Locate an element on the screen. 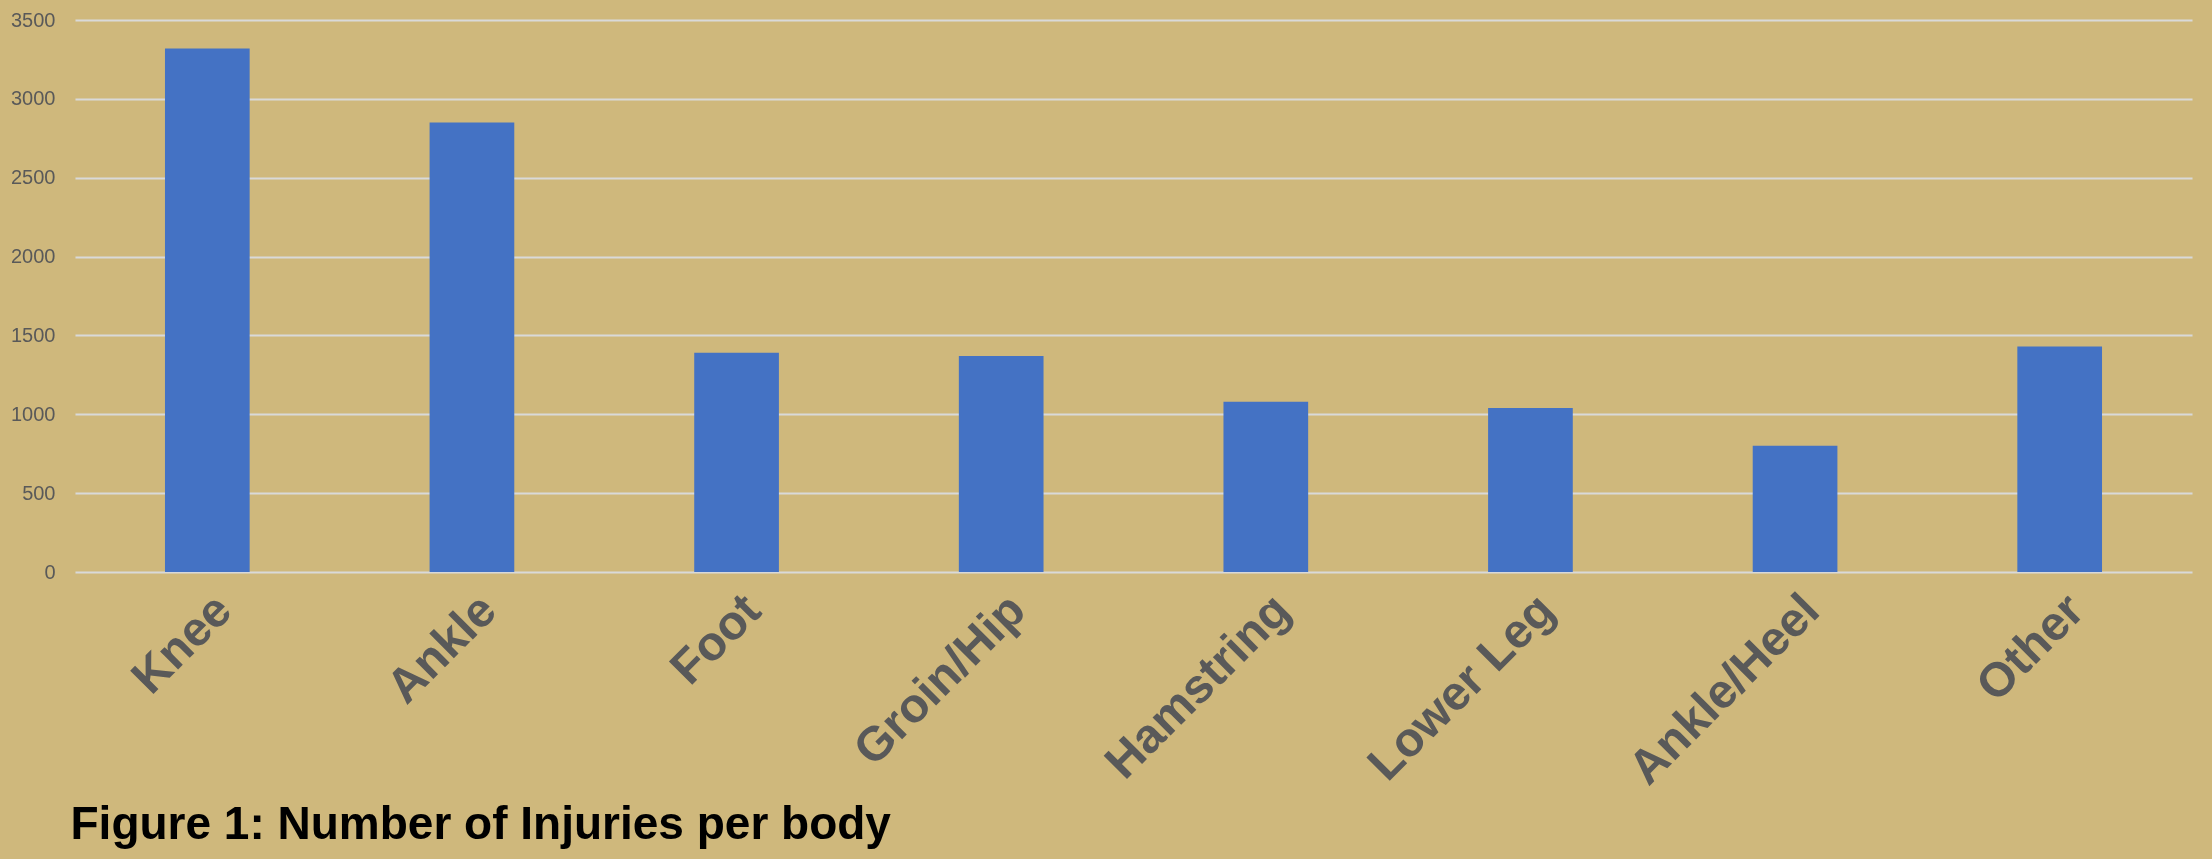 Image resolution: width=2212 pixels, height=859 pixels. y-tick-label: 3000 is located at coordinates (33, 98).